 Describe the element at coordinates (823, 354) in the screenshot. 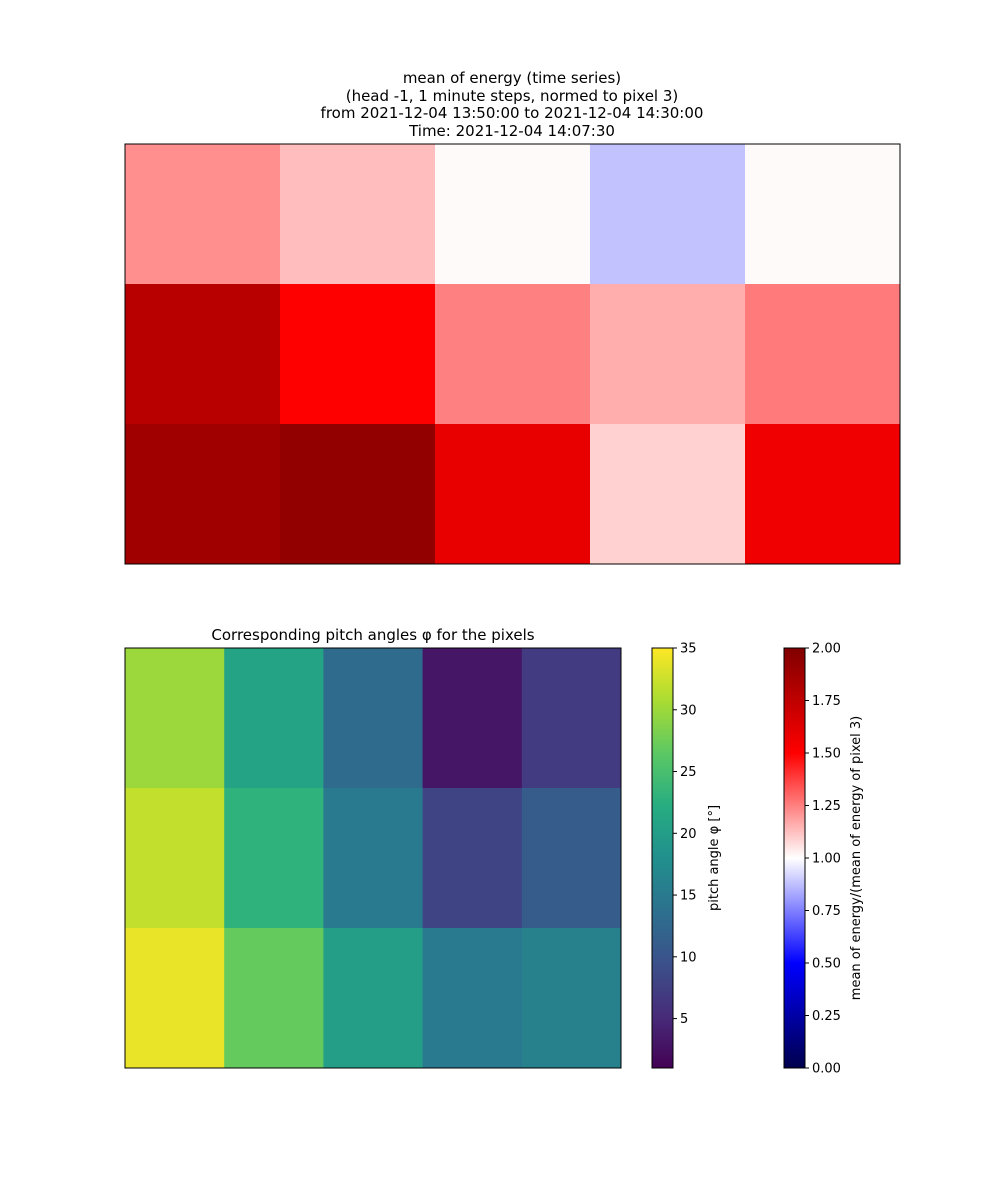

I see `energy-cell-r2-c5` at that location.